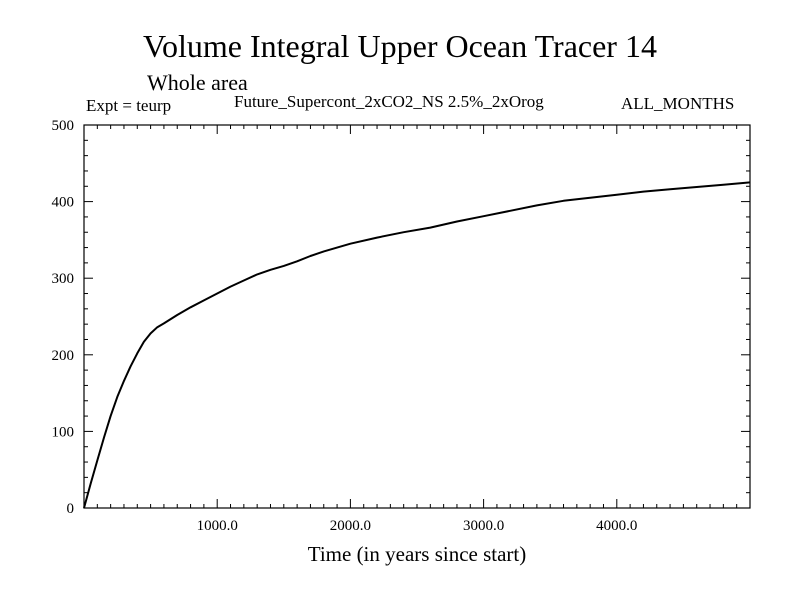 The width and height of the screenshot is (800, 600). Describe the element at coordinates (483, 526) in the screenshot. I see `x-tick-label: 3000.0` at that location.